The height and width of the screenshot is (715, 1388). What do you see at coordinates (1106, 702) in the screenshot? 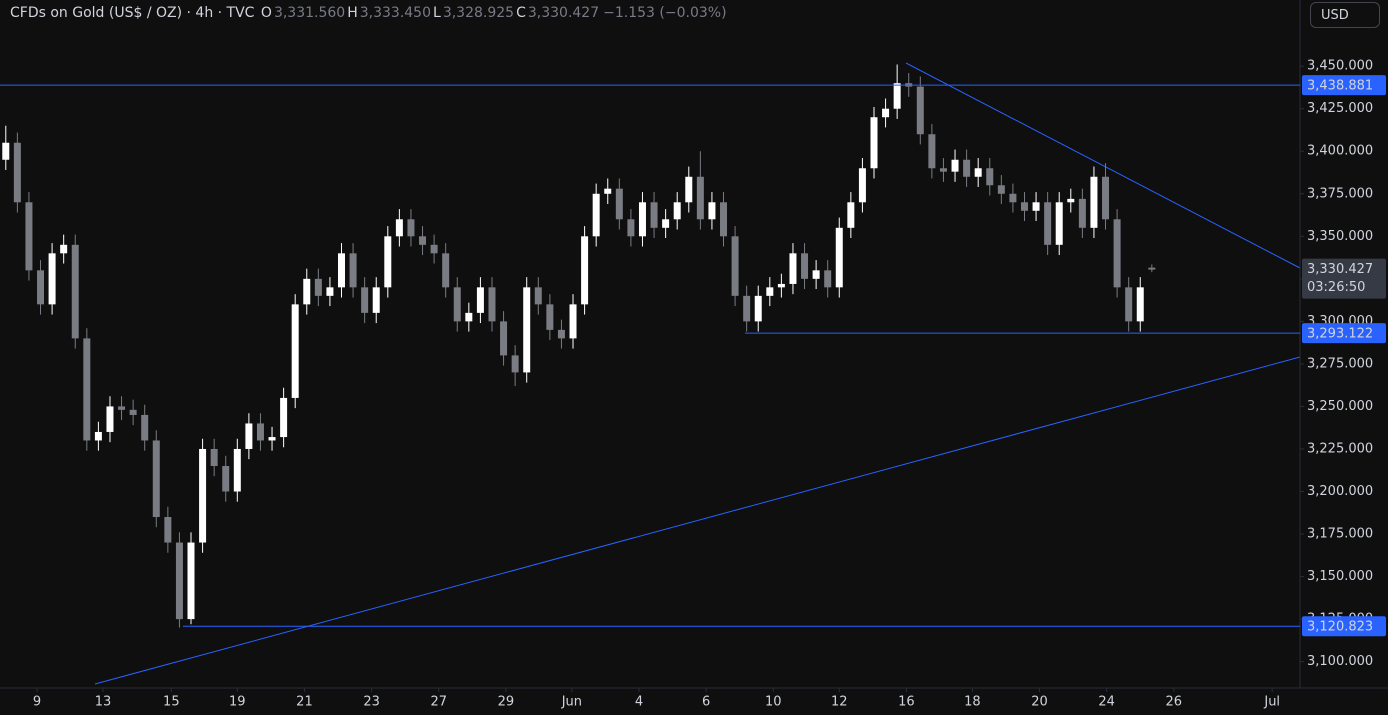
I see `x-tick-label: 24` at bounding box center [1106, 702].